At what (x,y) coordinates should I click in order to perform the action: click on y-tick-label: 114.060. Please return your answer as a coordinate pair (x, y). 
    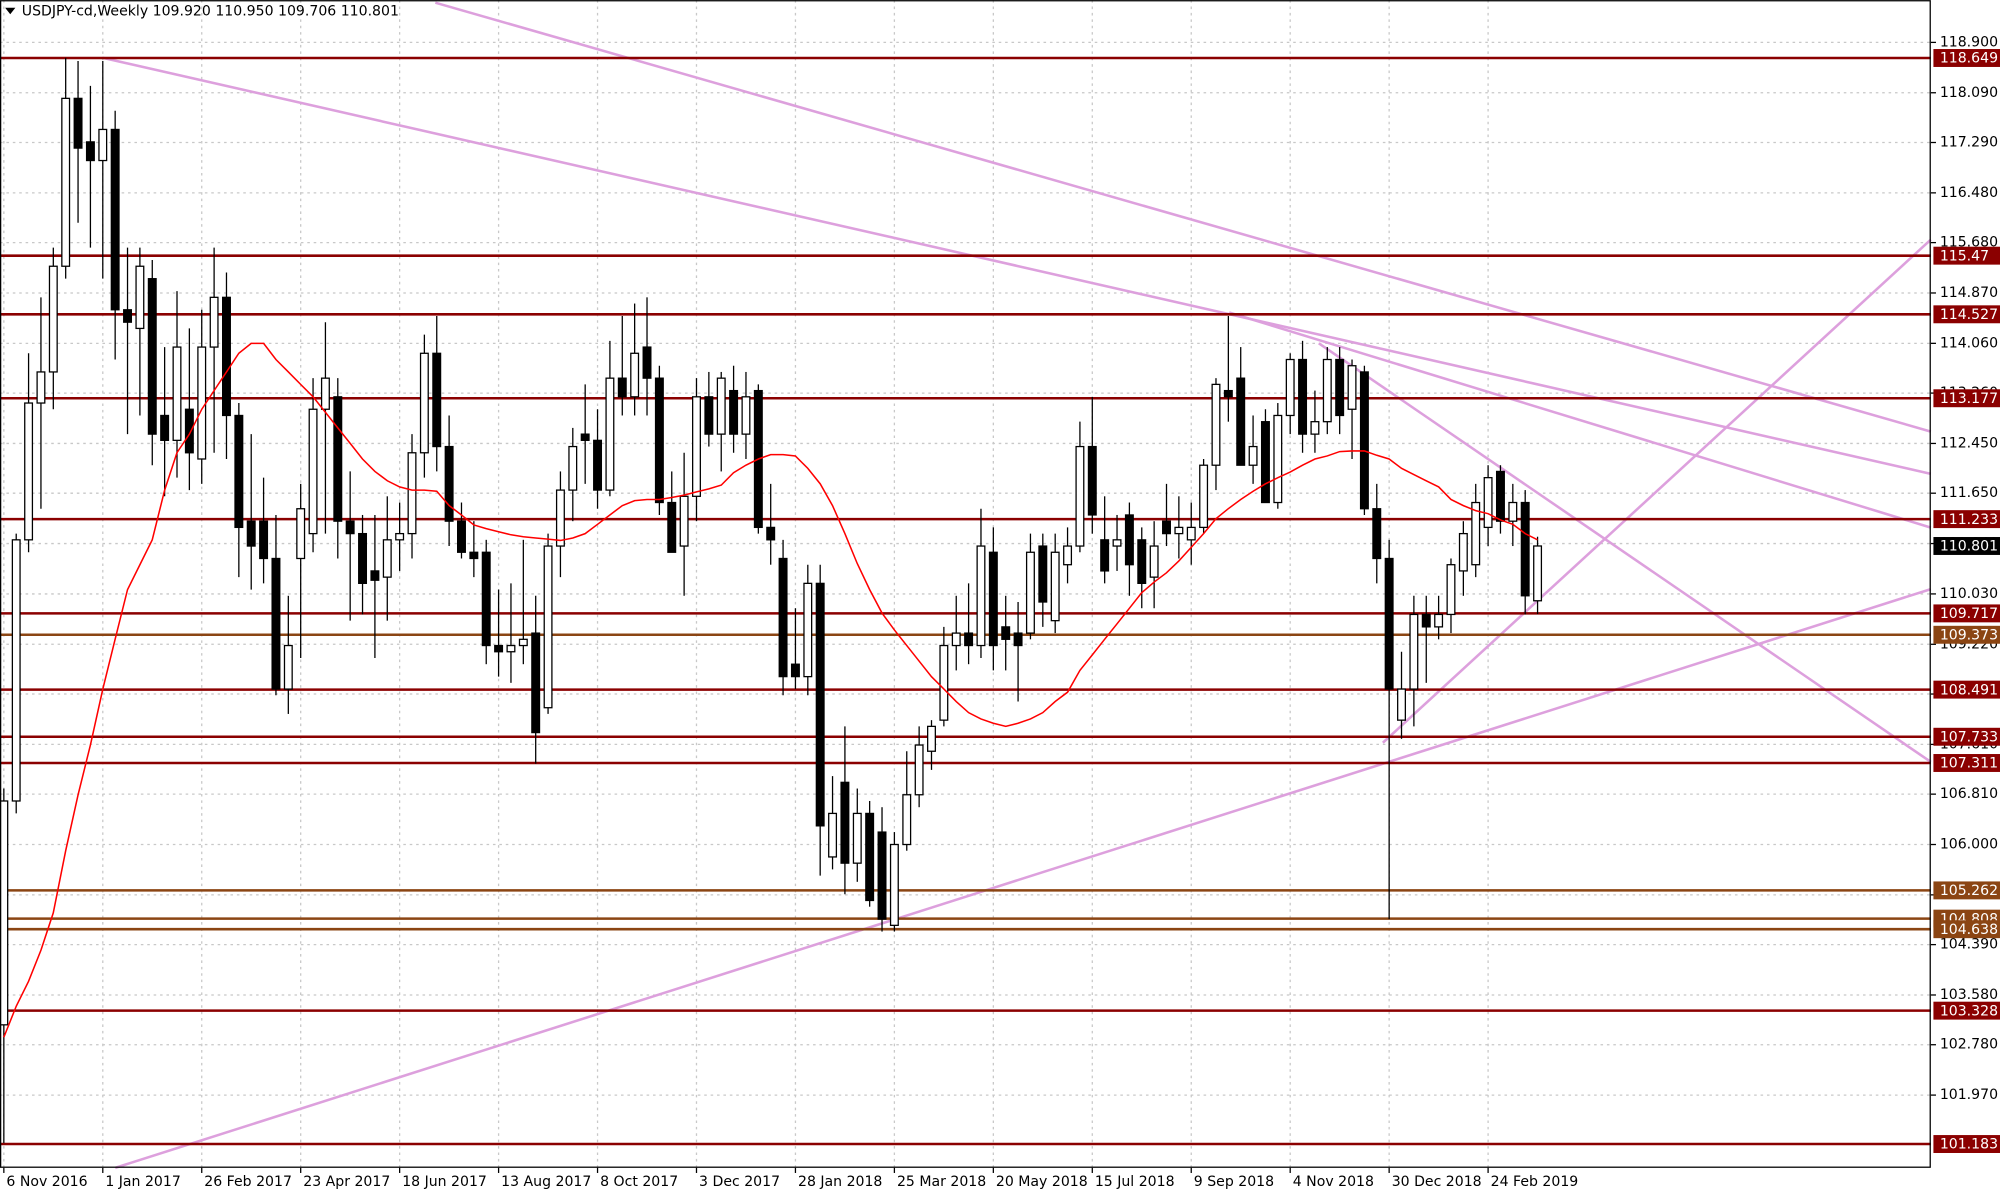
    Looking at the image, I should click on (1969, 343).